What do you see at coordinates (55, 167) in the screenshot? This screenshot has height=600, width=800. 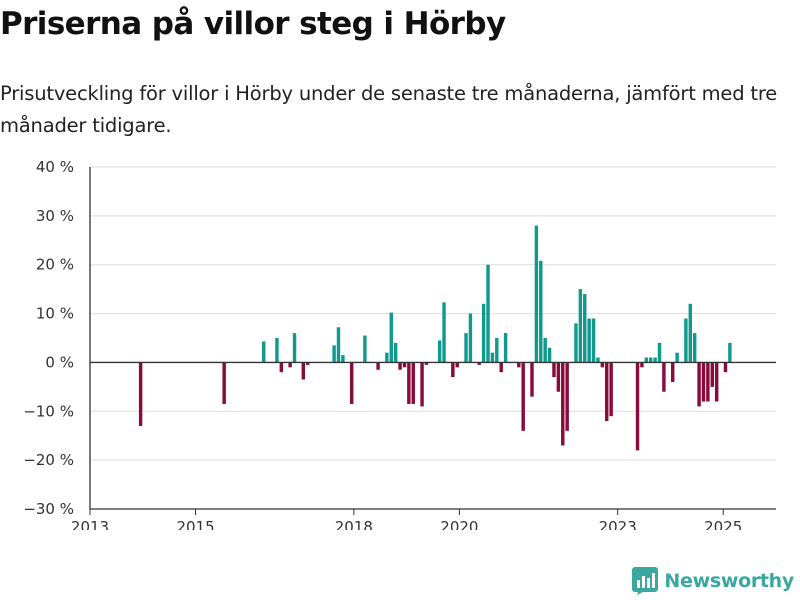 I see `y-tick-label: 40 %` at bounding box center [55, 167].